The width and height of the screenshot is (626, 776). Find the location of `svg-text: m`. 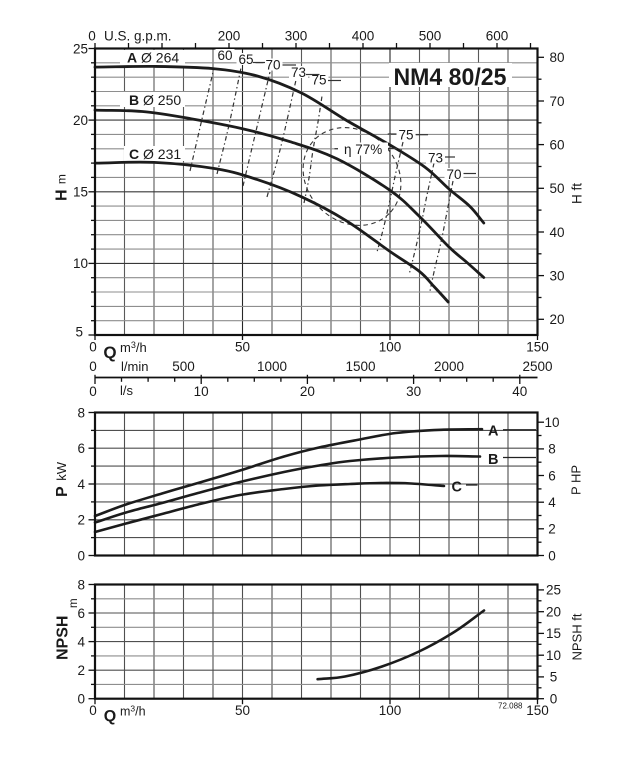

svg-text: m is located at coordinates (74, 603).